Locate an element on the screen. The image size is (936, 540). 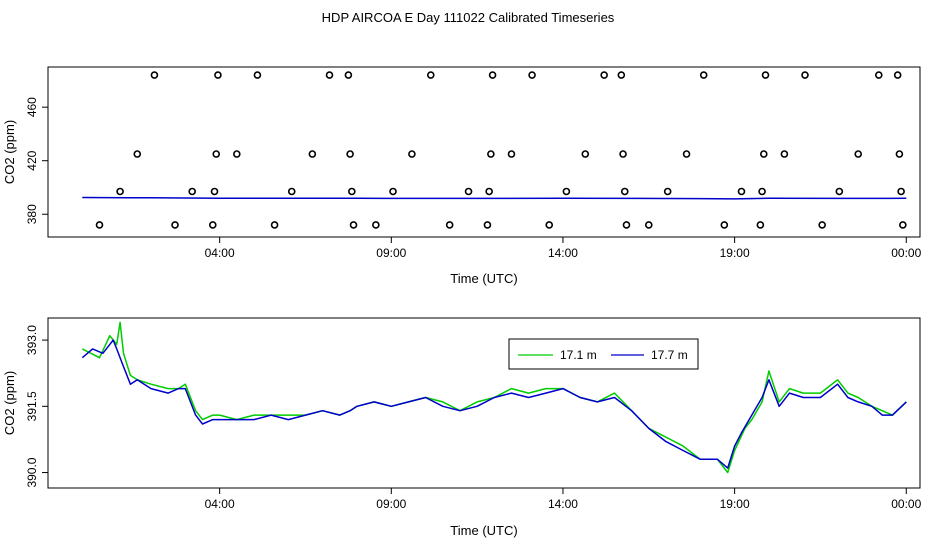
y-tick-label: 380 is located at coordinates (32, 214).